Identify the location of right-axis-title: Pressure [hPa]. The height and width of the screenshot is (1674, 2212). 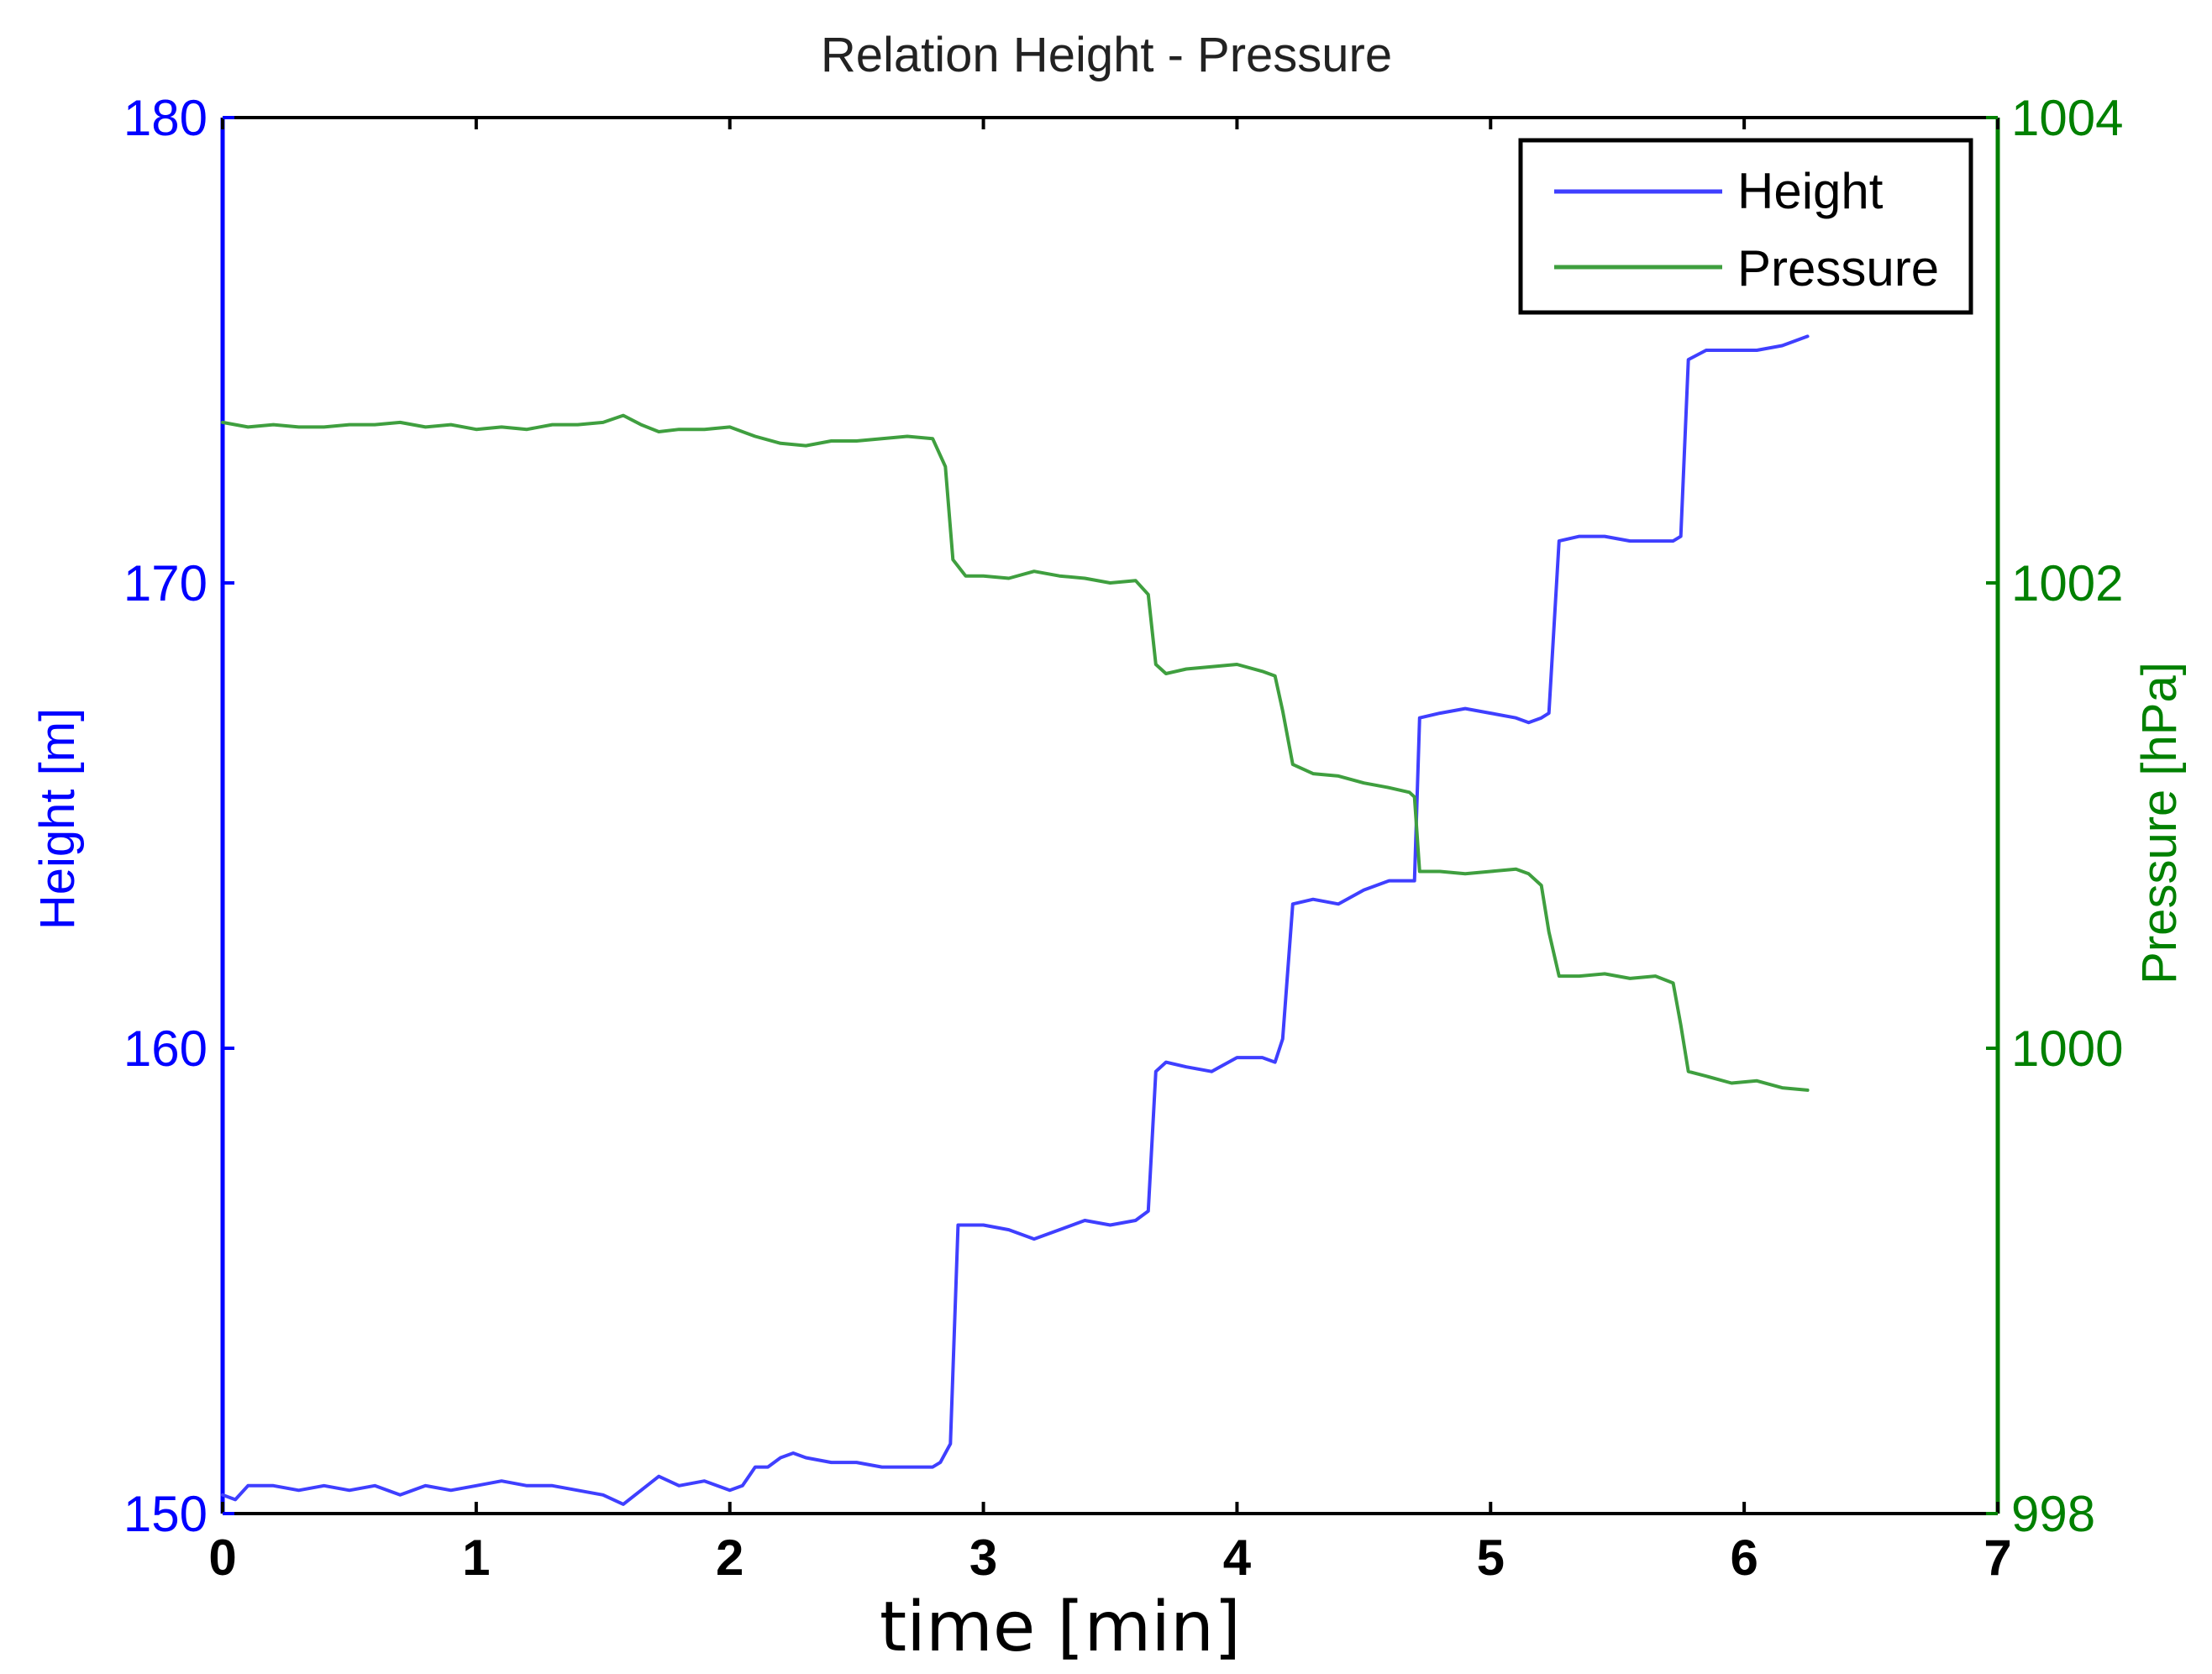
(2159, 823).